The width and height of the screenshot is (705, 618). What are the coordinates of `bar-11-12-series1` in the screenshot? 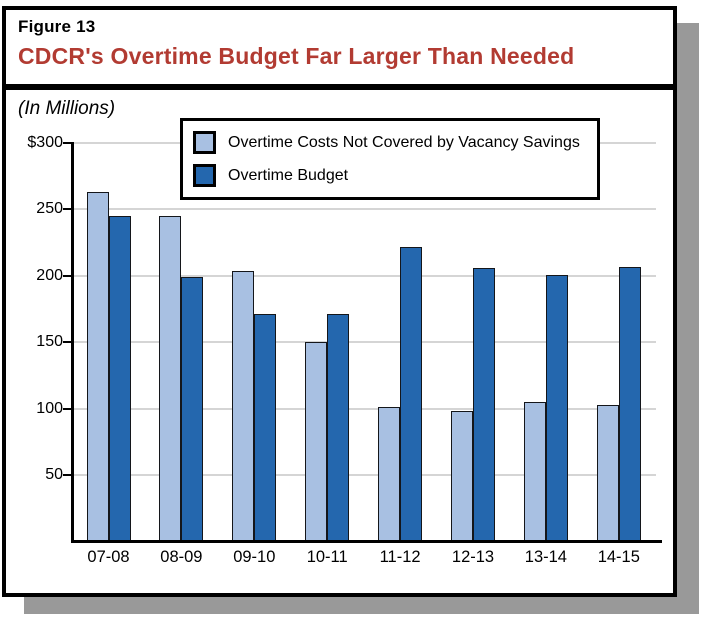 It's located at (389, 474).